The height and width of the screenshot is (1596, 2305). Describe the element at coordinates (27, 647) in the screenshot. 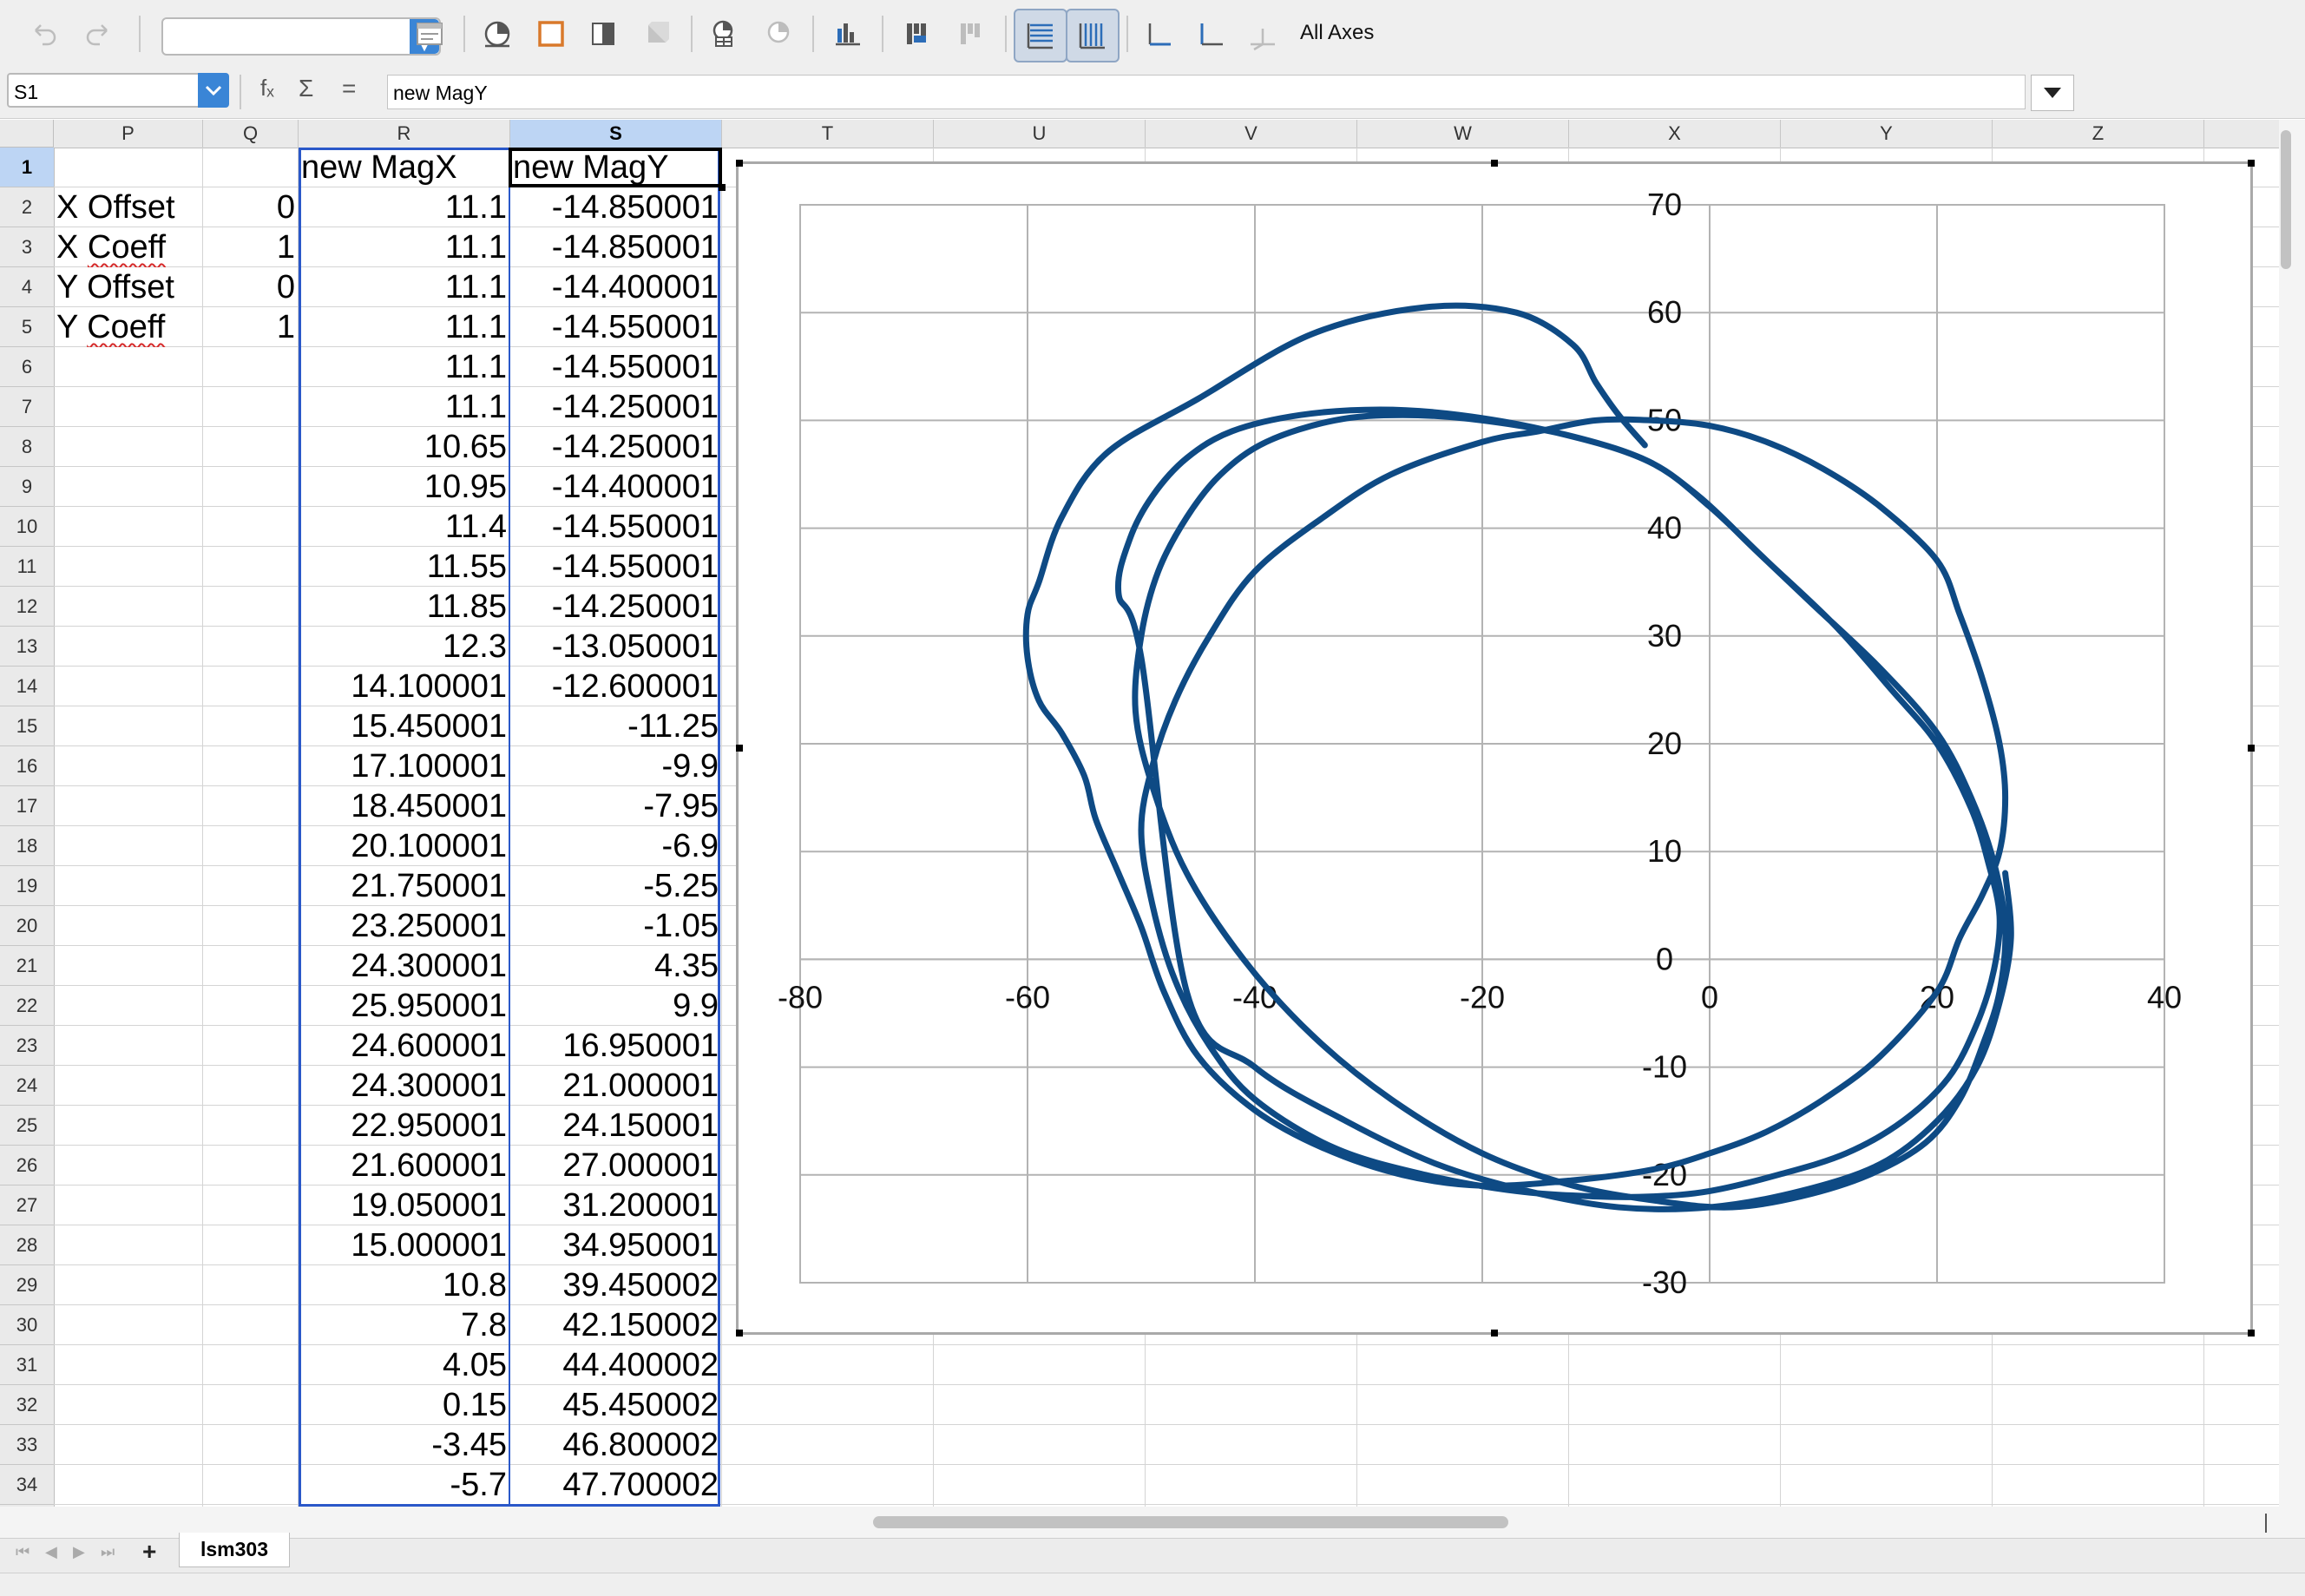

I see `row-header: 13` at that location.